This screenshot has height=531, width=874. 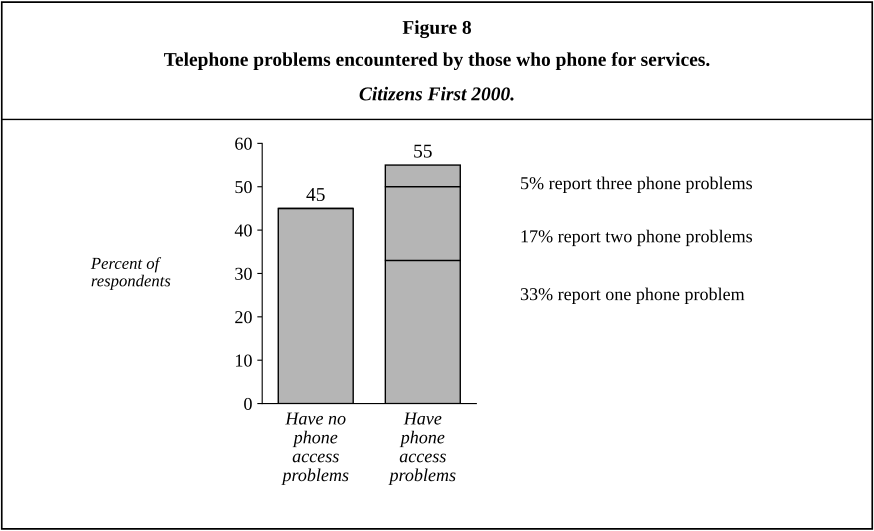 What do you see at coordinates (423, 151) in the screenshot?
I see `total-label: 55` at bounding box center [423, 151].